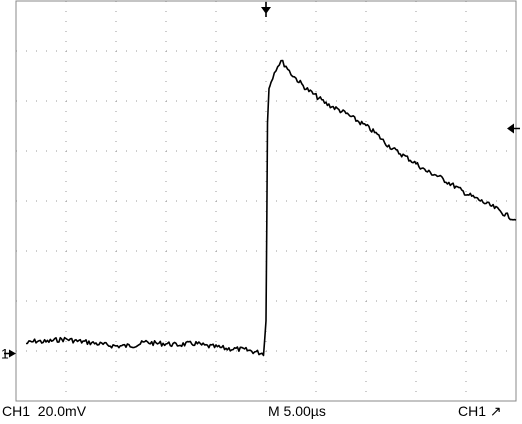  I want to click on trigger-source: CH1, so click(472, 411).